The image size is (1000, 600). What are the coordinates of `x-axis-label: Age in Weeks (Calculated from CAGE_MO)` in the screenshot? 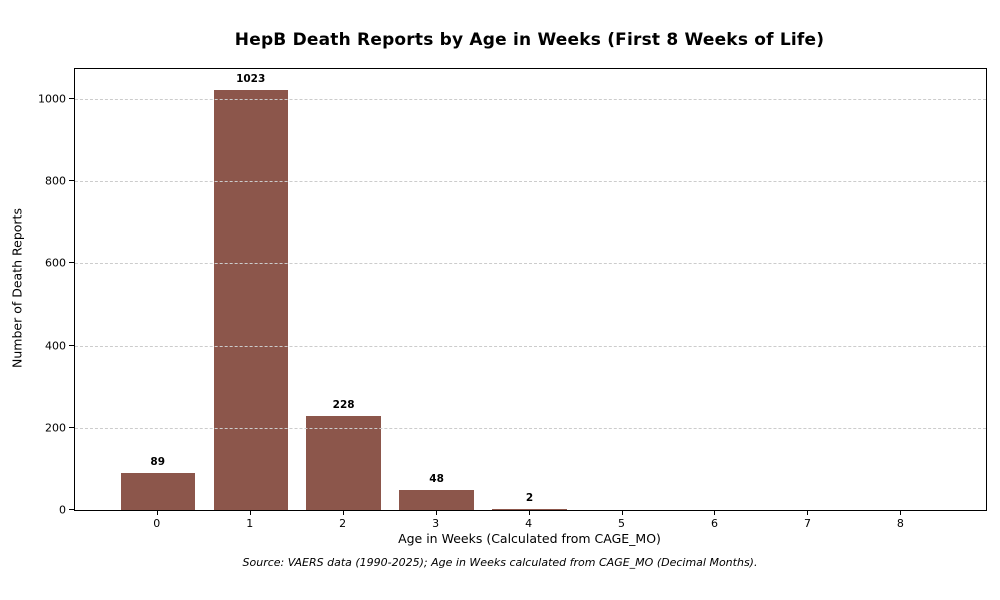 It's located at (529, 538).